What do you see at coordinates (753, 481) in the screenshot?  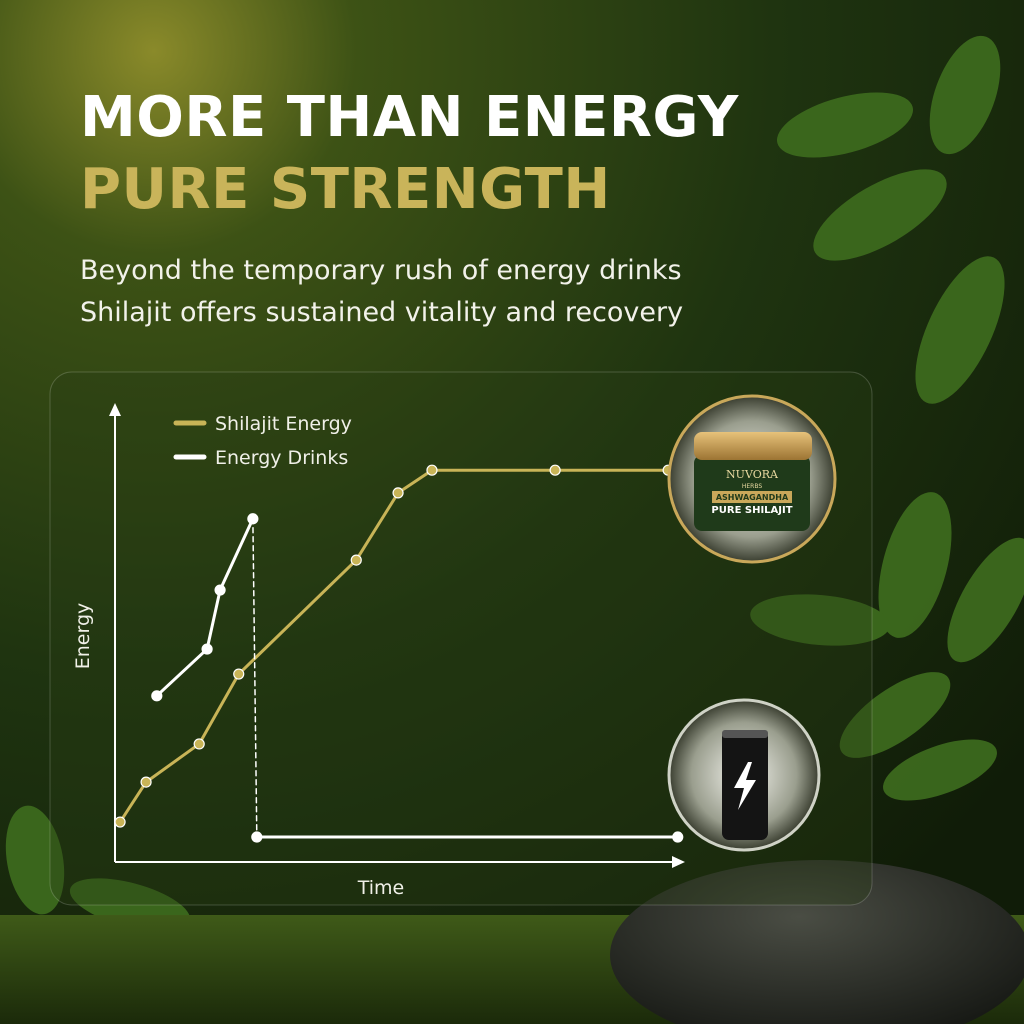 I see `product-jar: NUVORA HERBS ASHWAGANDHA PURE SHILAJIT` at bounding box center [753, 481].